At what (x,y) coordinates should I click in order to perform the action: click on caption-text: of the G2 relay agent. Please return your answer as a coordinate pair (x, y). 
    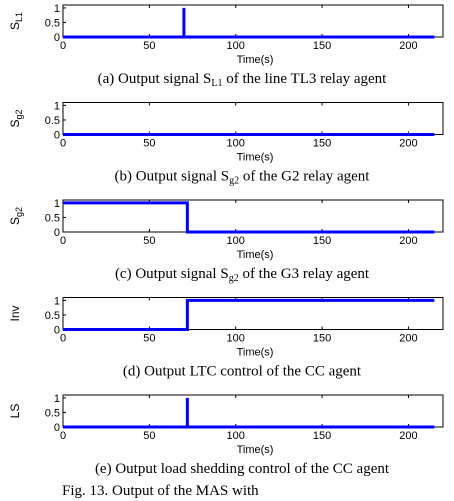
    Looking at the image, I should click on (304, 177).